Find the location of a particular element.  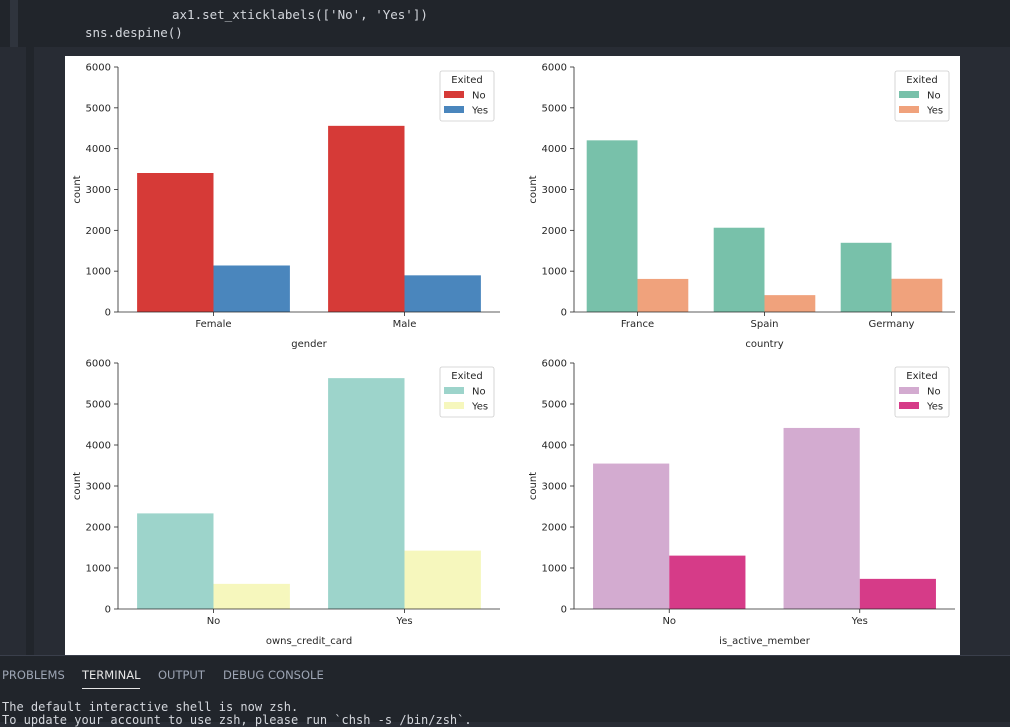

code-line: ax1.set_xticklabels(['No', 'Yes']) is located at coordinates (300, 14).